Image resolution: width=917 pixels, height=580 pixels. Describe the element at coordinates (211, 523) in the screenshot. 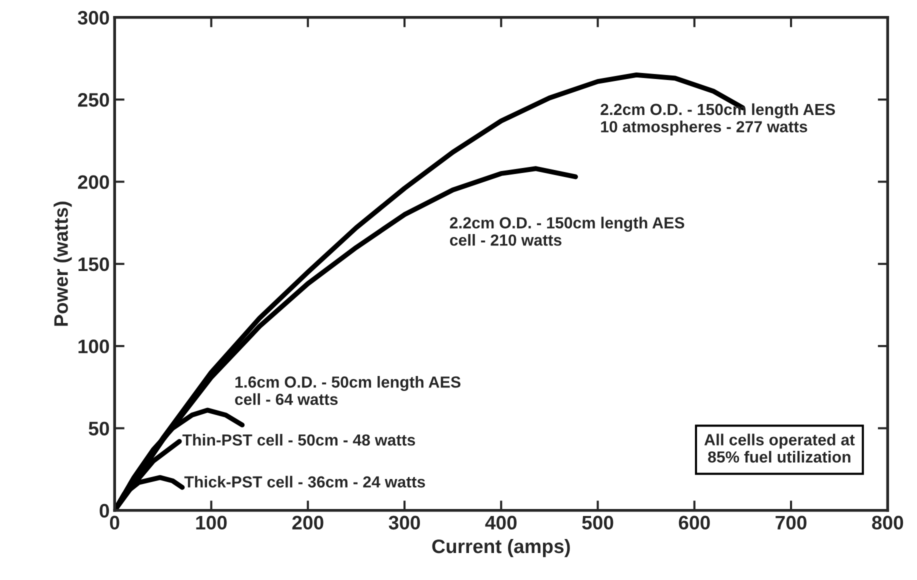

I see `x-tick-label: 100` at that location.